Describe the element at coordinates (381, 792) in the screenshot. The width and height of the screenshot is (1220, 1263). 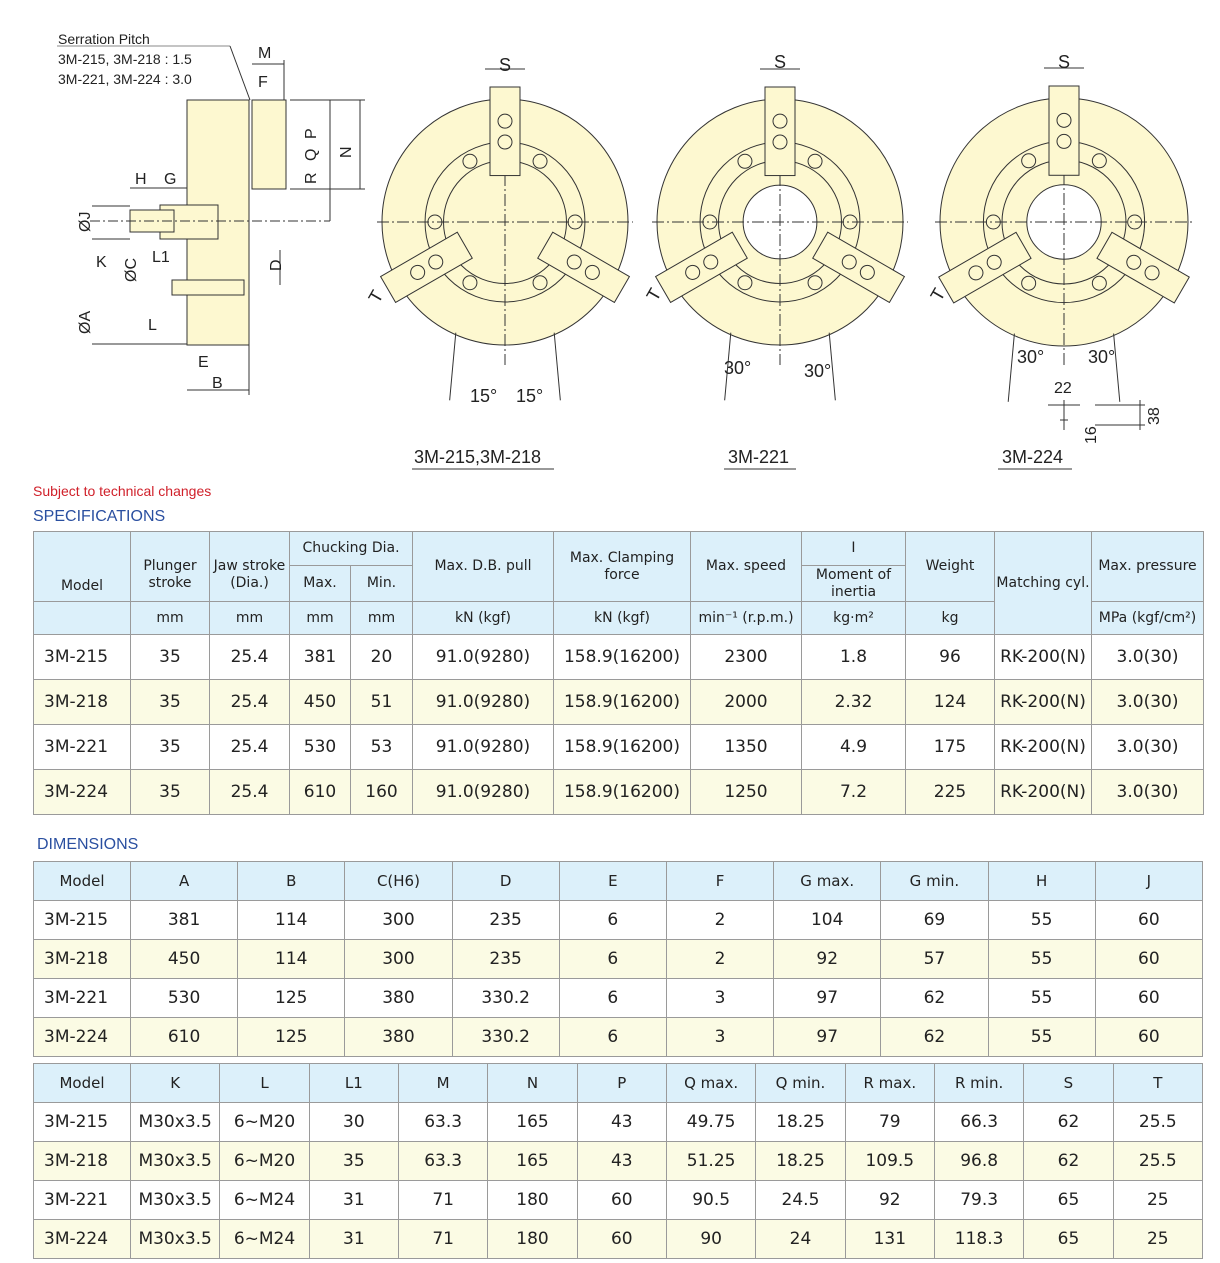
I see `table-cell: 160` at that location.